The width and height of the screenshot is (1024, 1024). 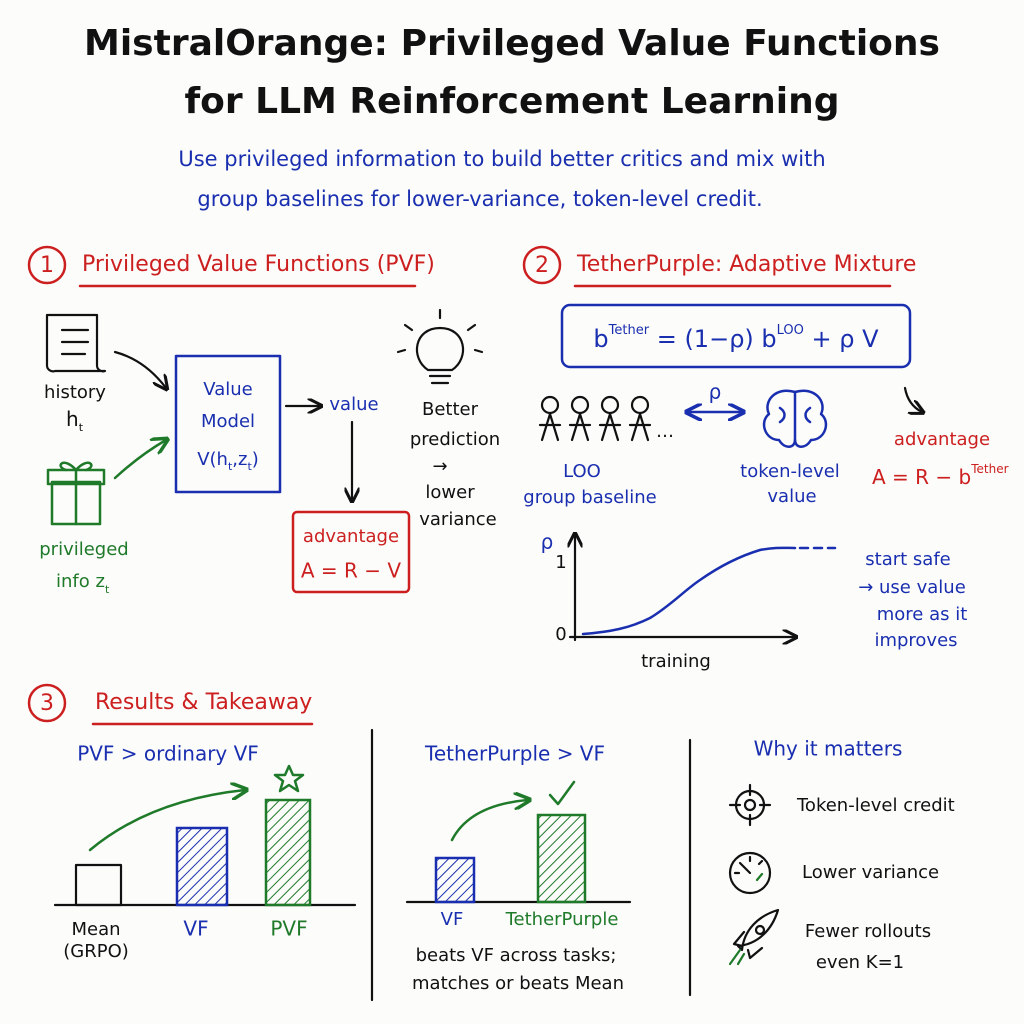 I want to click on star-icon, so click(x=289, y=778).